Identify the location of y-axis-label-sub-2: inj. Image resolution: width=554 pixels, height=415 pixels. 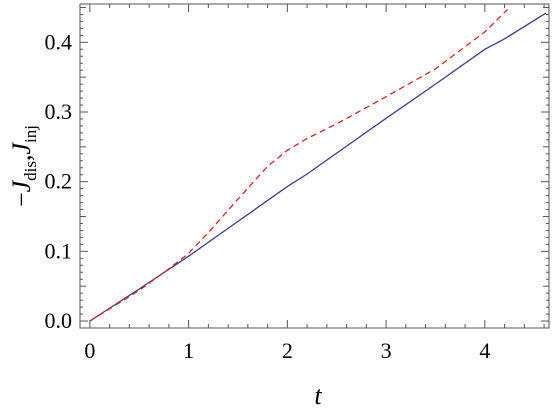
(30, 134).